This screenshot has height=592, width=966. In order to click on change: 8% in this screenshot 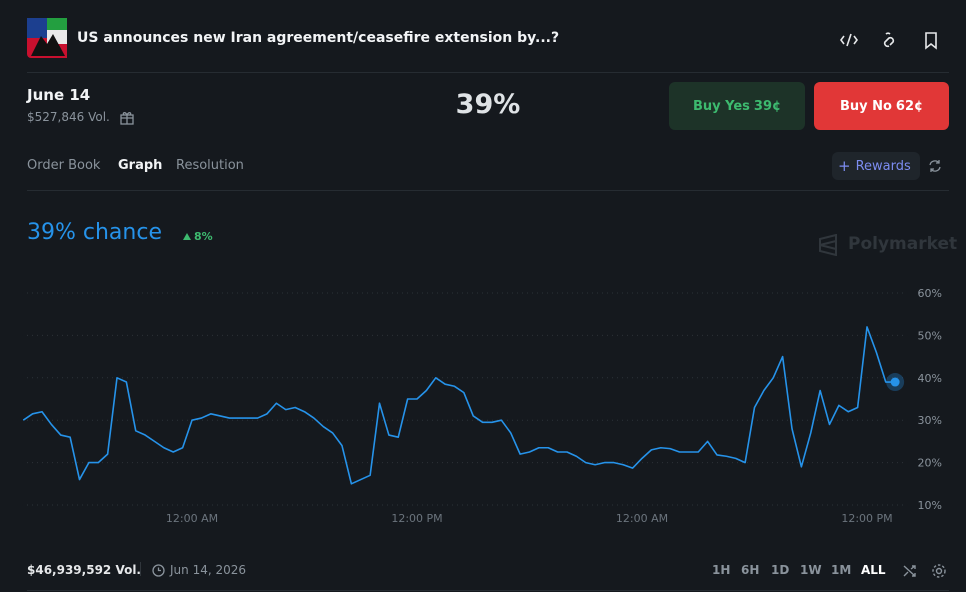, I will do `click(203, 236)`.